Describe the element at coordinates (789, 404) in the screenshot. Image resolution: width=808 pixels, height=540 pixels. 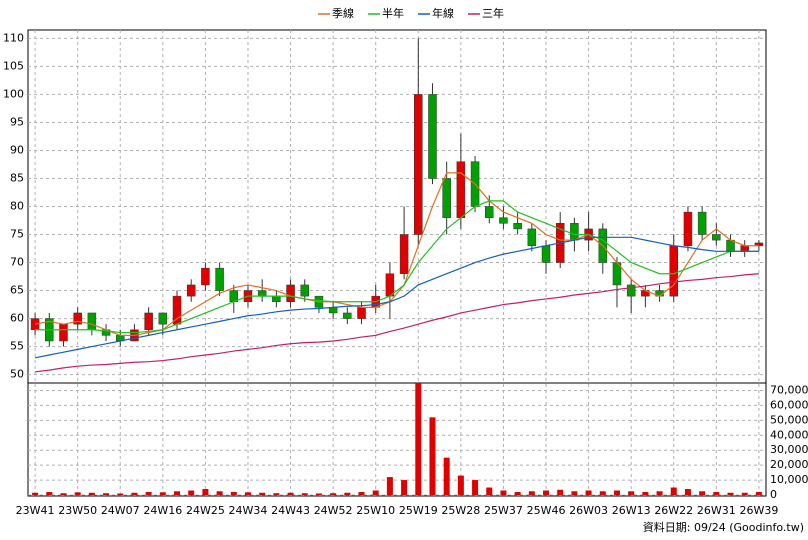
I see `y-tick-label: 60,000` at that location.